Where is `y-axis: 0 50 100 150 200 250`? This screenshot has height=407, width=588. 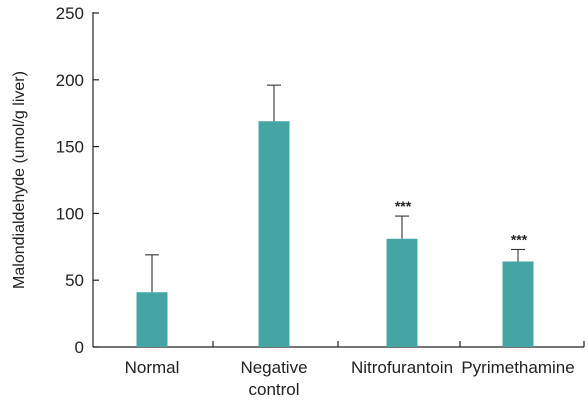
y-axis: 0 50 100 150 200 250 is located at coordinates (77, 180).